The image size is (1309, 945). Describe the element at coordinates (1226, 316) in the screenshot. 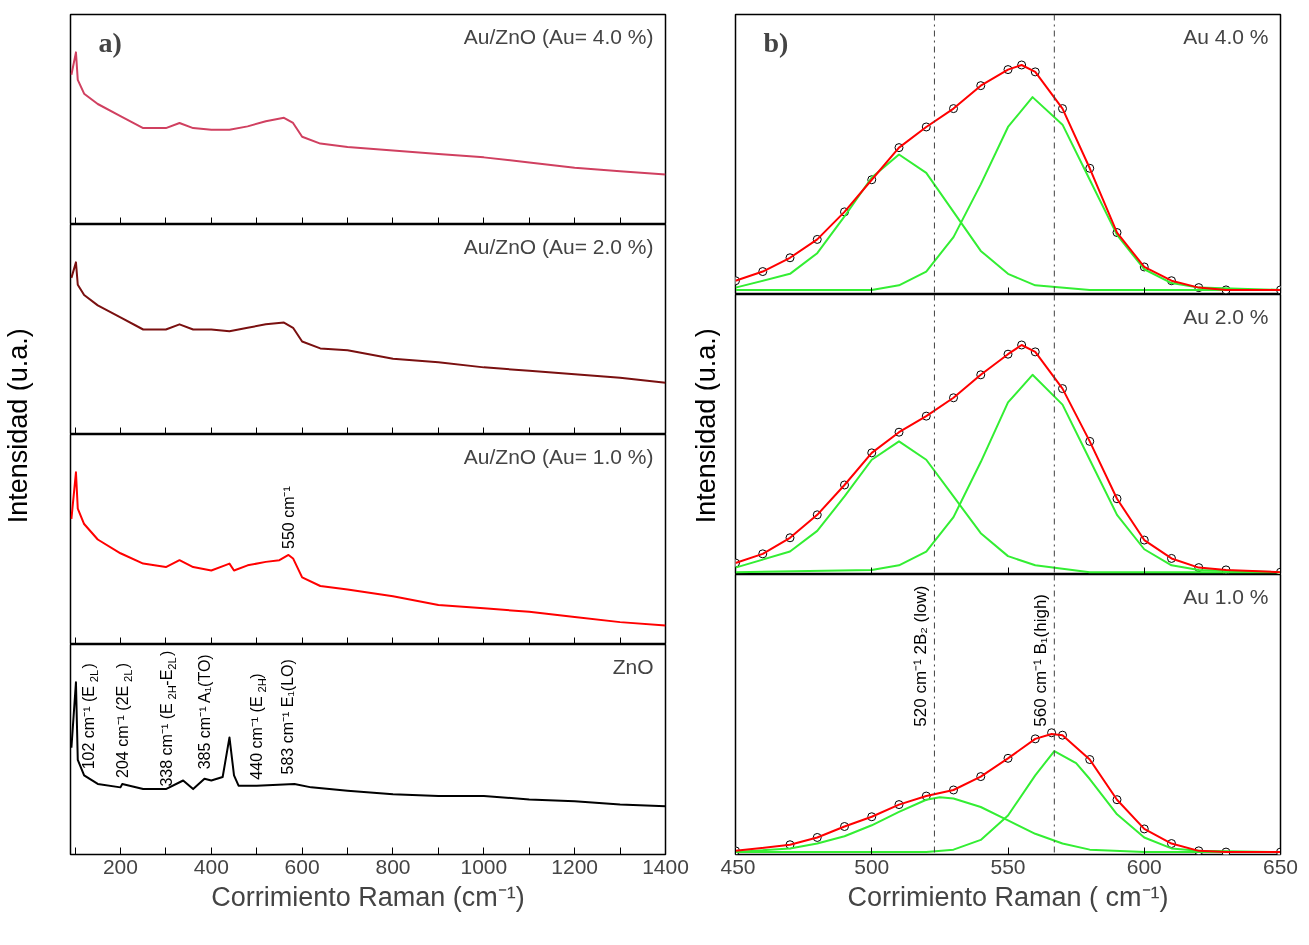

I see `chart-title: Au 2.0 %` at that location.